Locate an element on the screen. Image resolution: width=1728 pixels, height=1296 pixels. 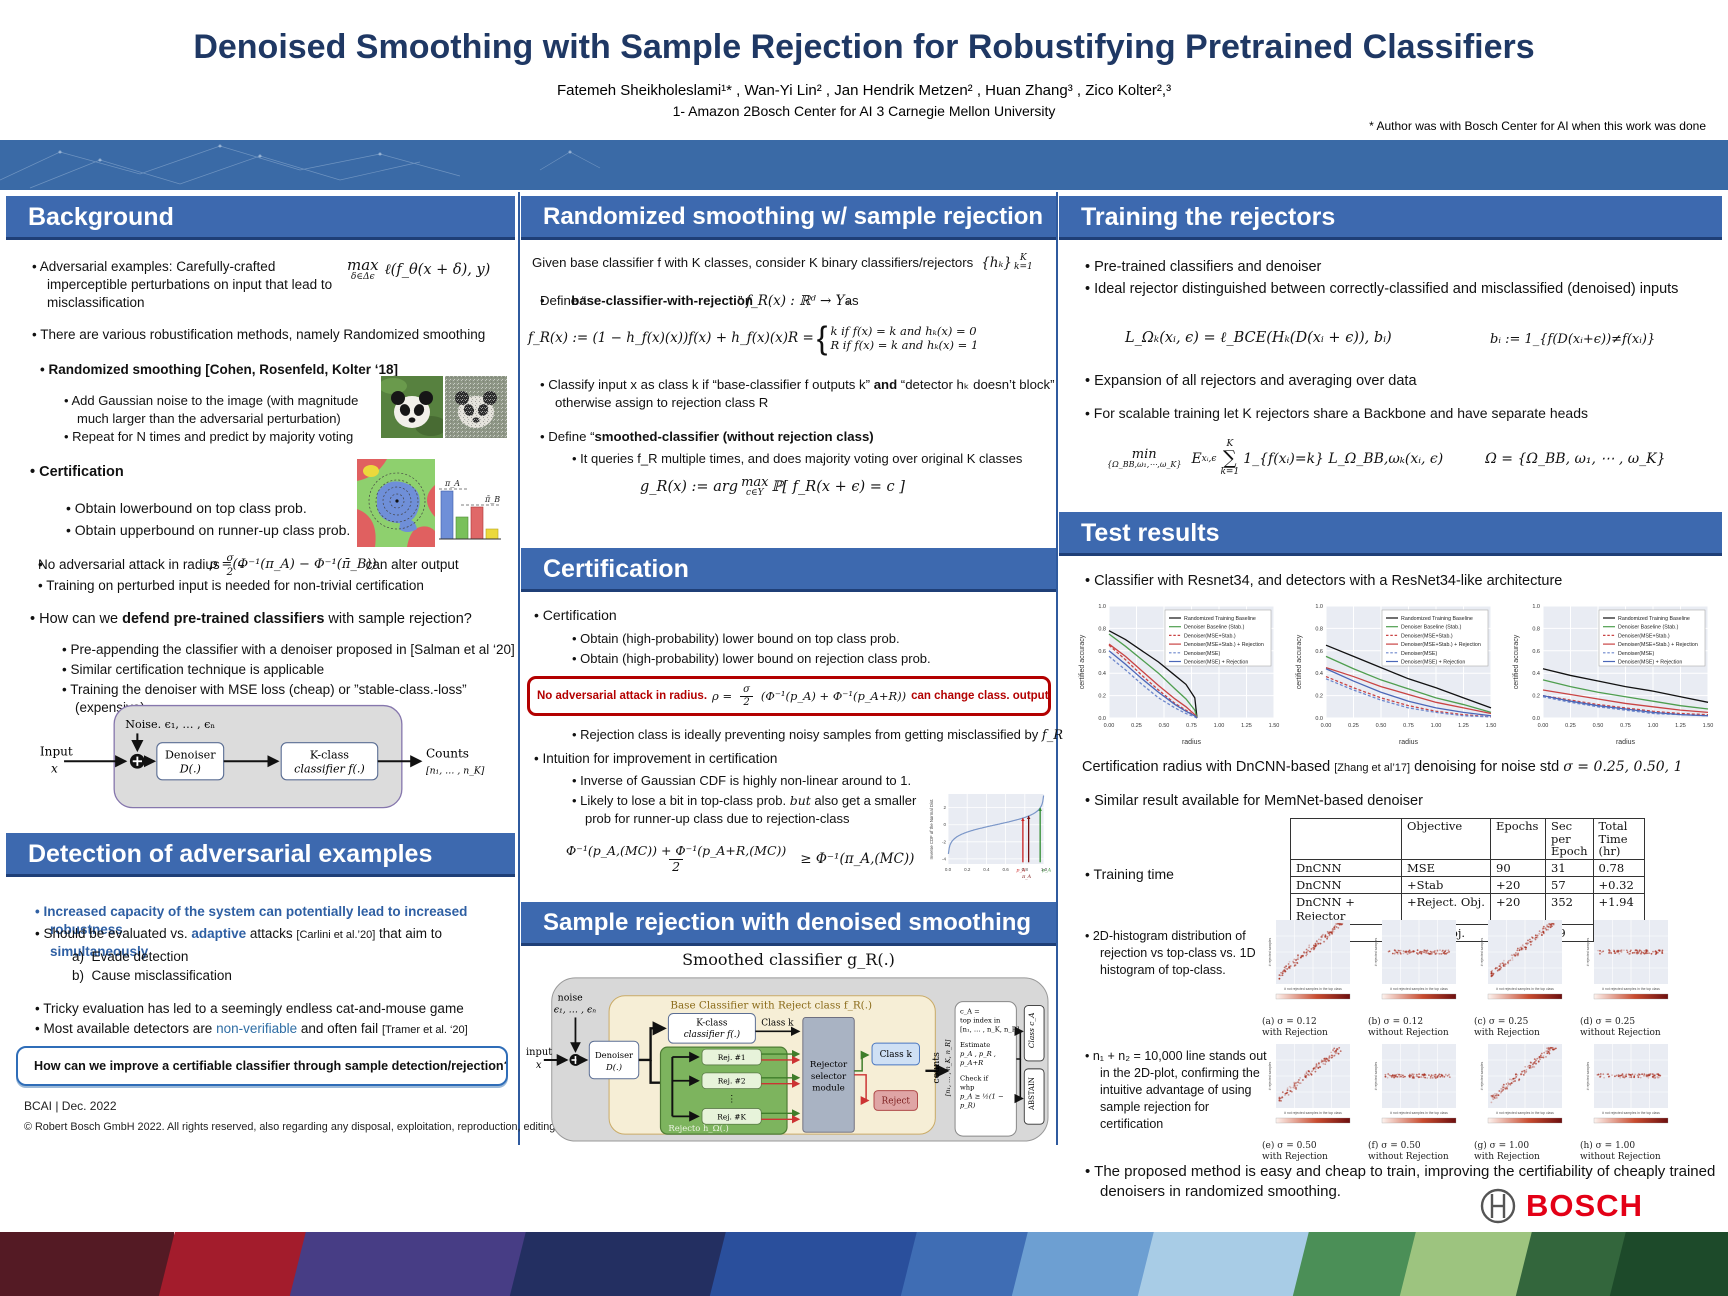
intro-formula-sup: K is located at coordinates (1023, 258).